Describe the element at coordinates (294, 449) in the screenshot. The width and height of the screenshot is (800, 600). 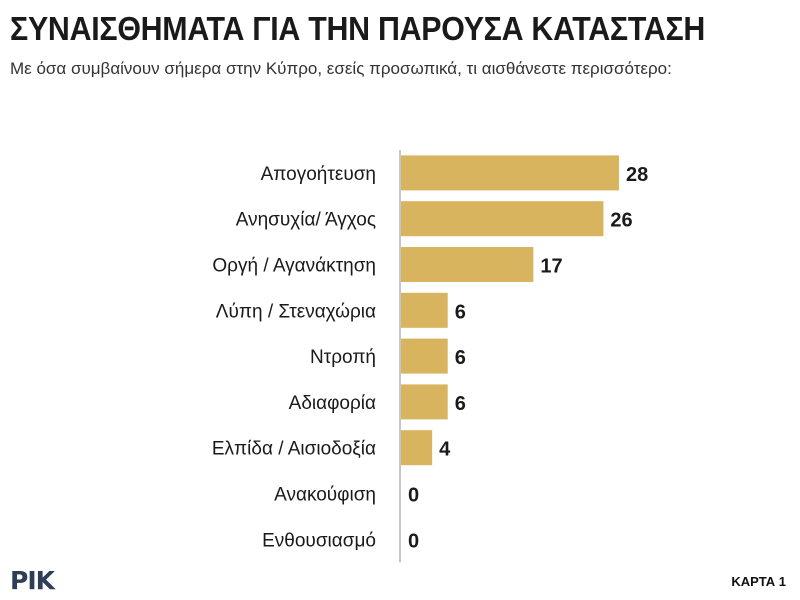
I see `category-label: Ελπίδα / Αισιοδοξία` at that location.